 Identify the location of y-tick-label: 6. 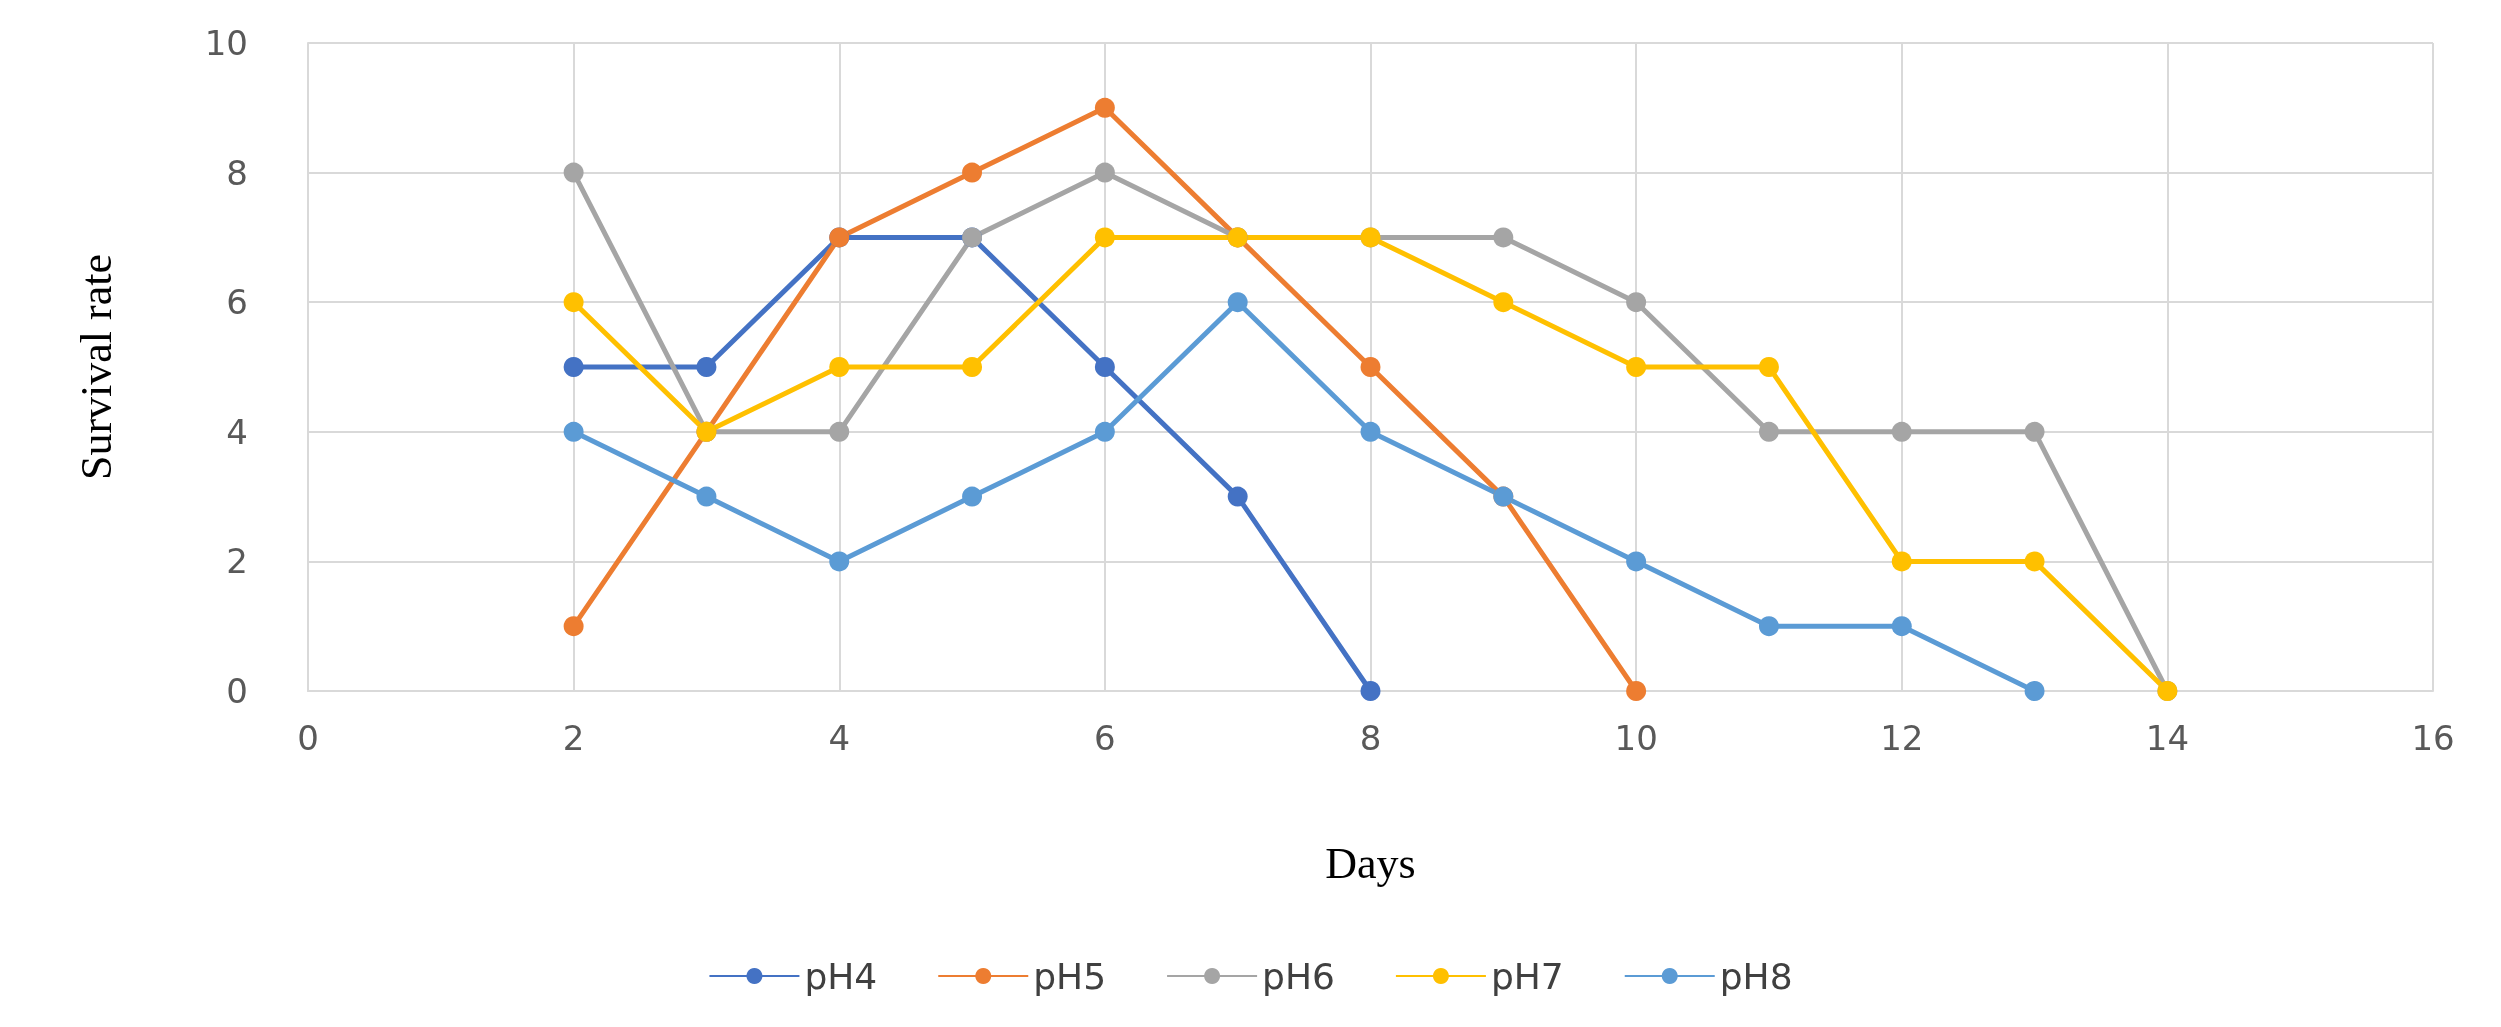
(237, 302).